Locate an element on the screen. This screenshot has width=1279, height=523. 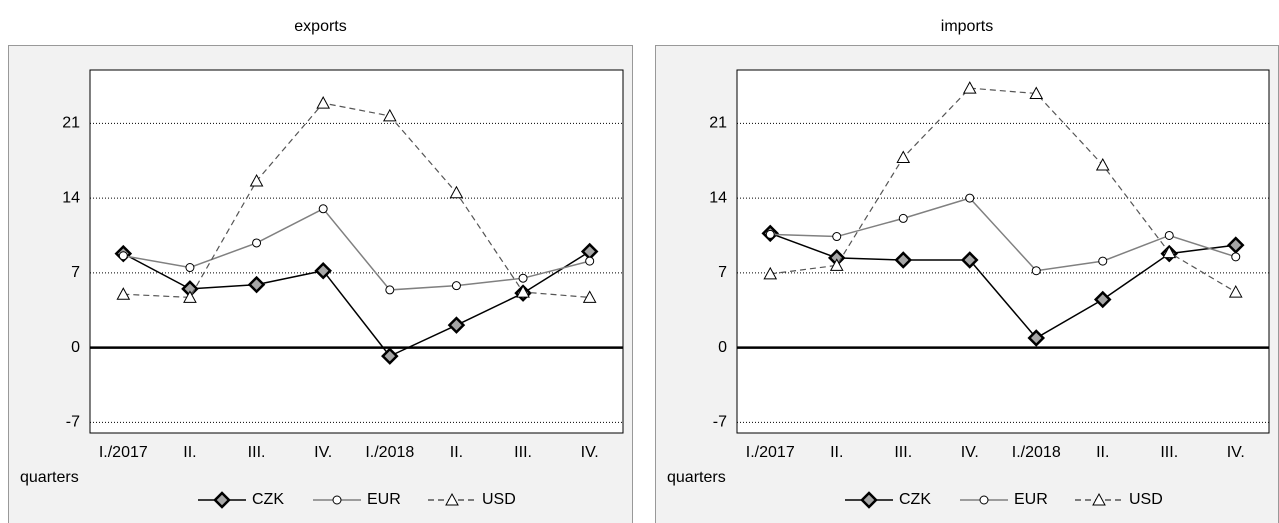
chart-title: imports is located at coordinates (967, 26).